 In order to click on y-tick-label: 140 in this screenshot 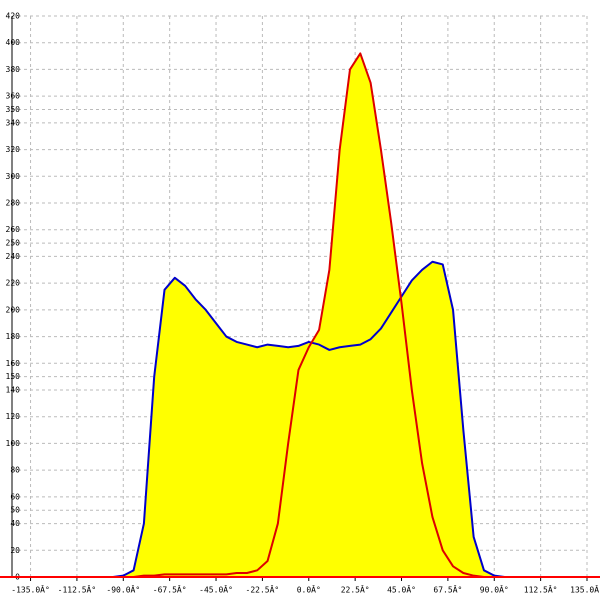, I will do `click(13, 390)`.